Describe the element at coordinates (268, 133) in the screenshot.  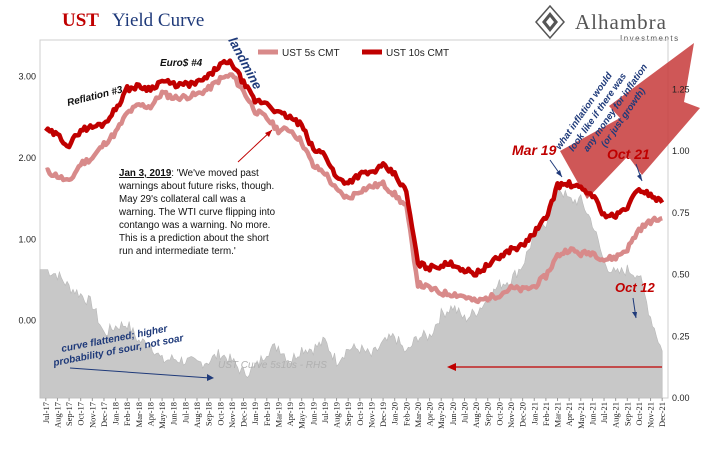
I see `quote-pointer-arrowhead` at that location.